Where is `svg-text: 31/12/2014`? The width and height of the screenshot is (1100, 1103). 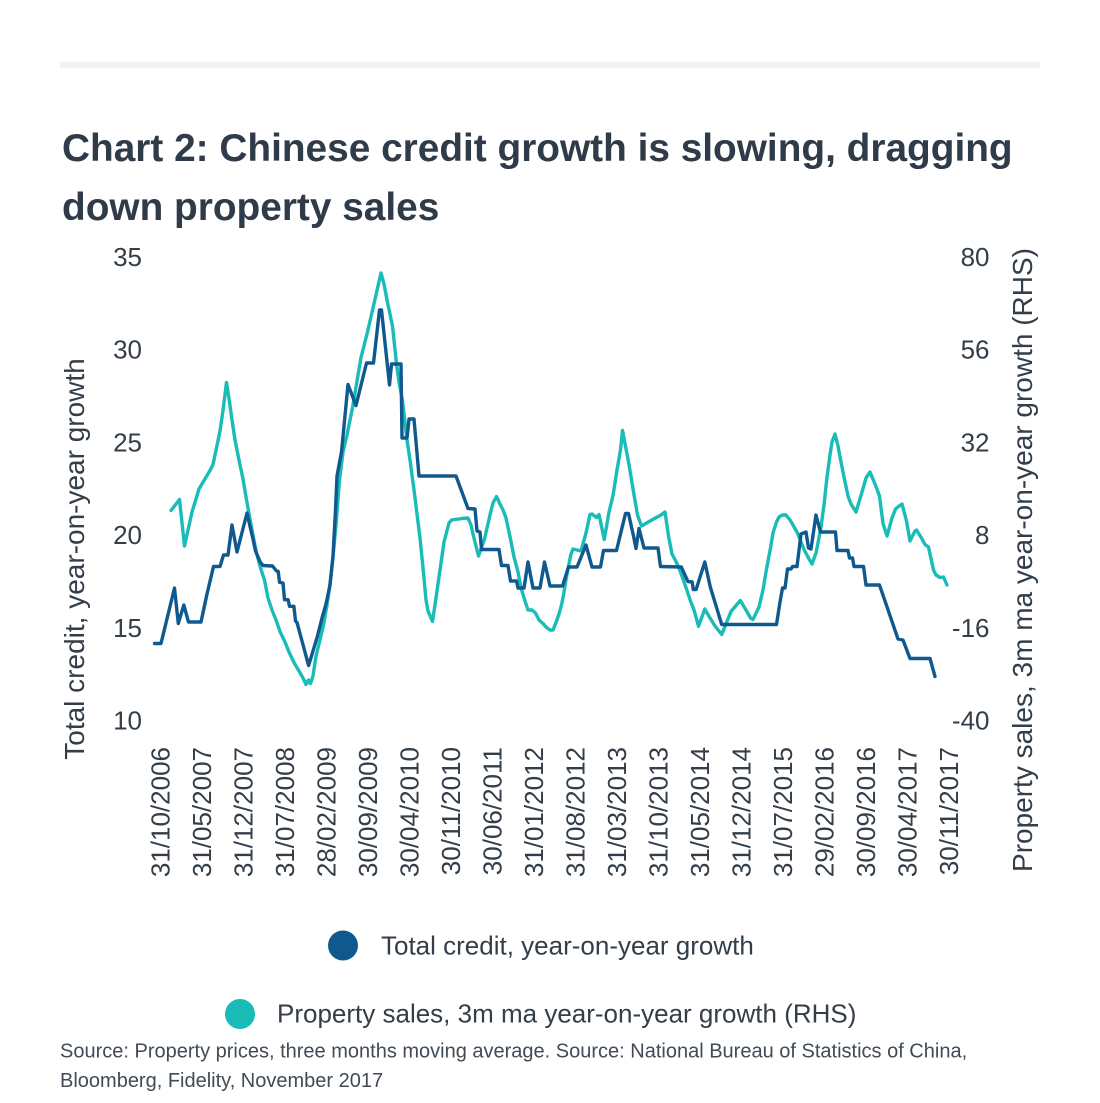
svg-text: 31/12/2014 is located at coordinates (742, 812).